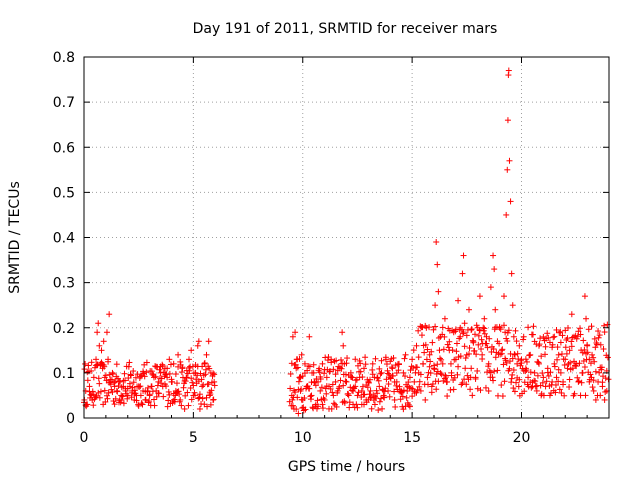  I want to click on y-tick-label: 0.4, so click(64, 239).